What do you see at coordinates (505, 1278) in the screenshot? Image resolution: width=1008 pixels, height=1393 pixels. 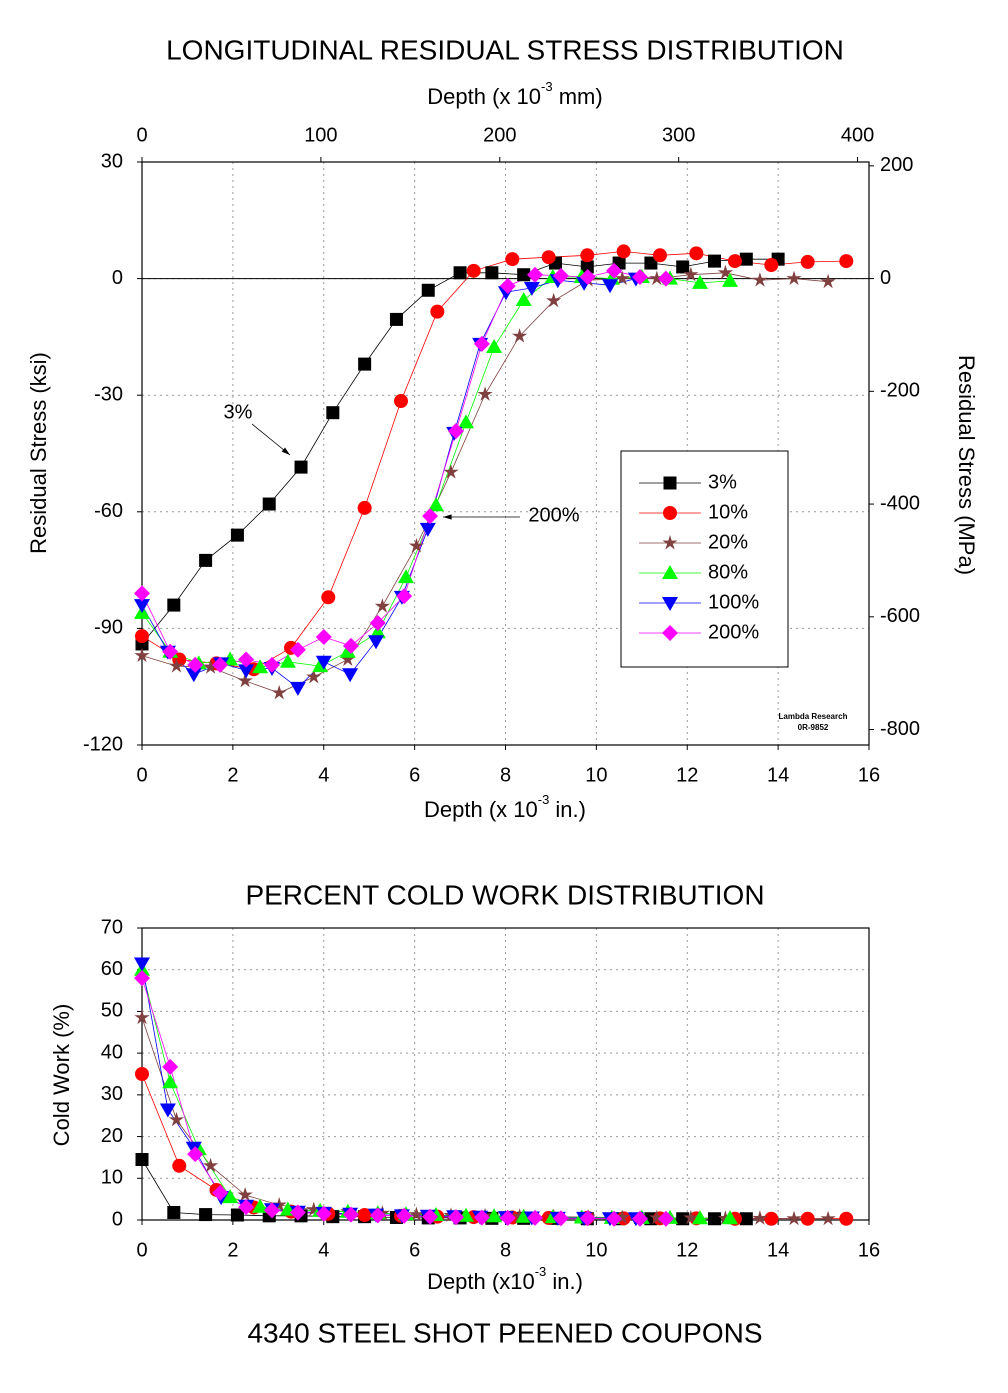 I see `x-axis-label: Depth (x10-3 in.)` at bounding box center [505, 1278].